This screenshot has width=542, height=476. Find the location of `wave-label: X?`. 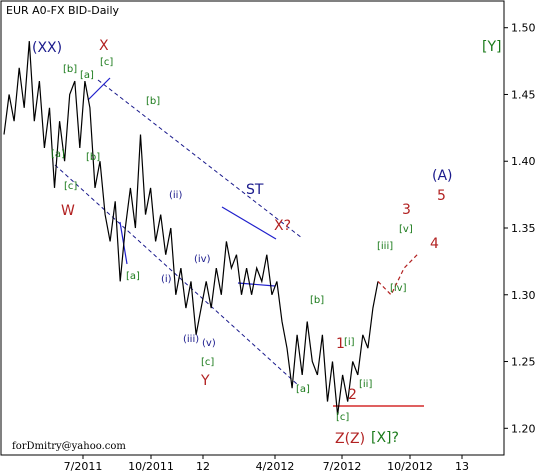

wave-label: X? is located at coordinates (282, 226).